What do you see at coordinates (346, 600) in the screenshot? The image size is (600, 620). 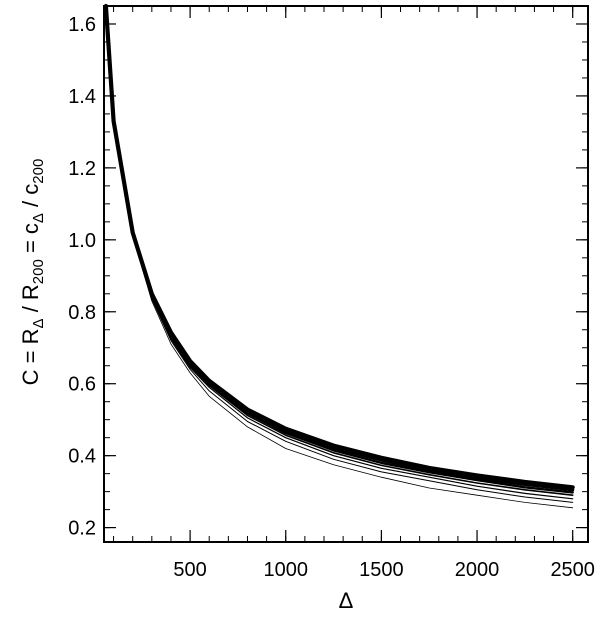 I see `x-axis-label: Δ` at bounding box center [346, 600].